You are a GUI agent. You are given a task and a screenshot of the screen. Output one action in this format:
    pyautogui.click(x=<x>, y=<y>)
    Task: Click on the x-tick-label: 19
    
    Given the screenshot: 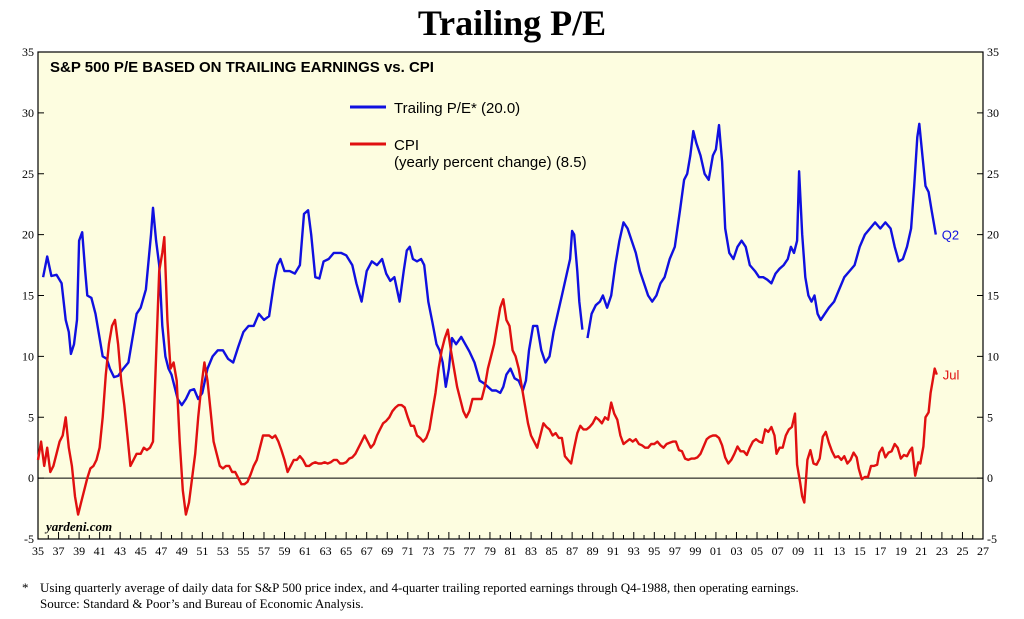 What is the action you would take?
    pyautogui.click(x=901, y=551)
    